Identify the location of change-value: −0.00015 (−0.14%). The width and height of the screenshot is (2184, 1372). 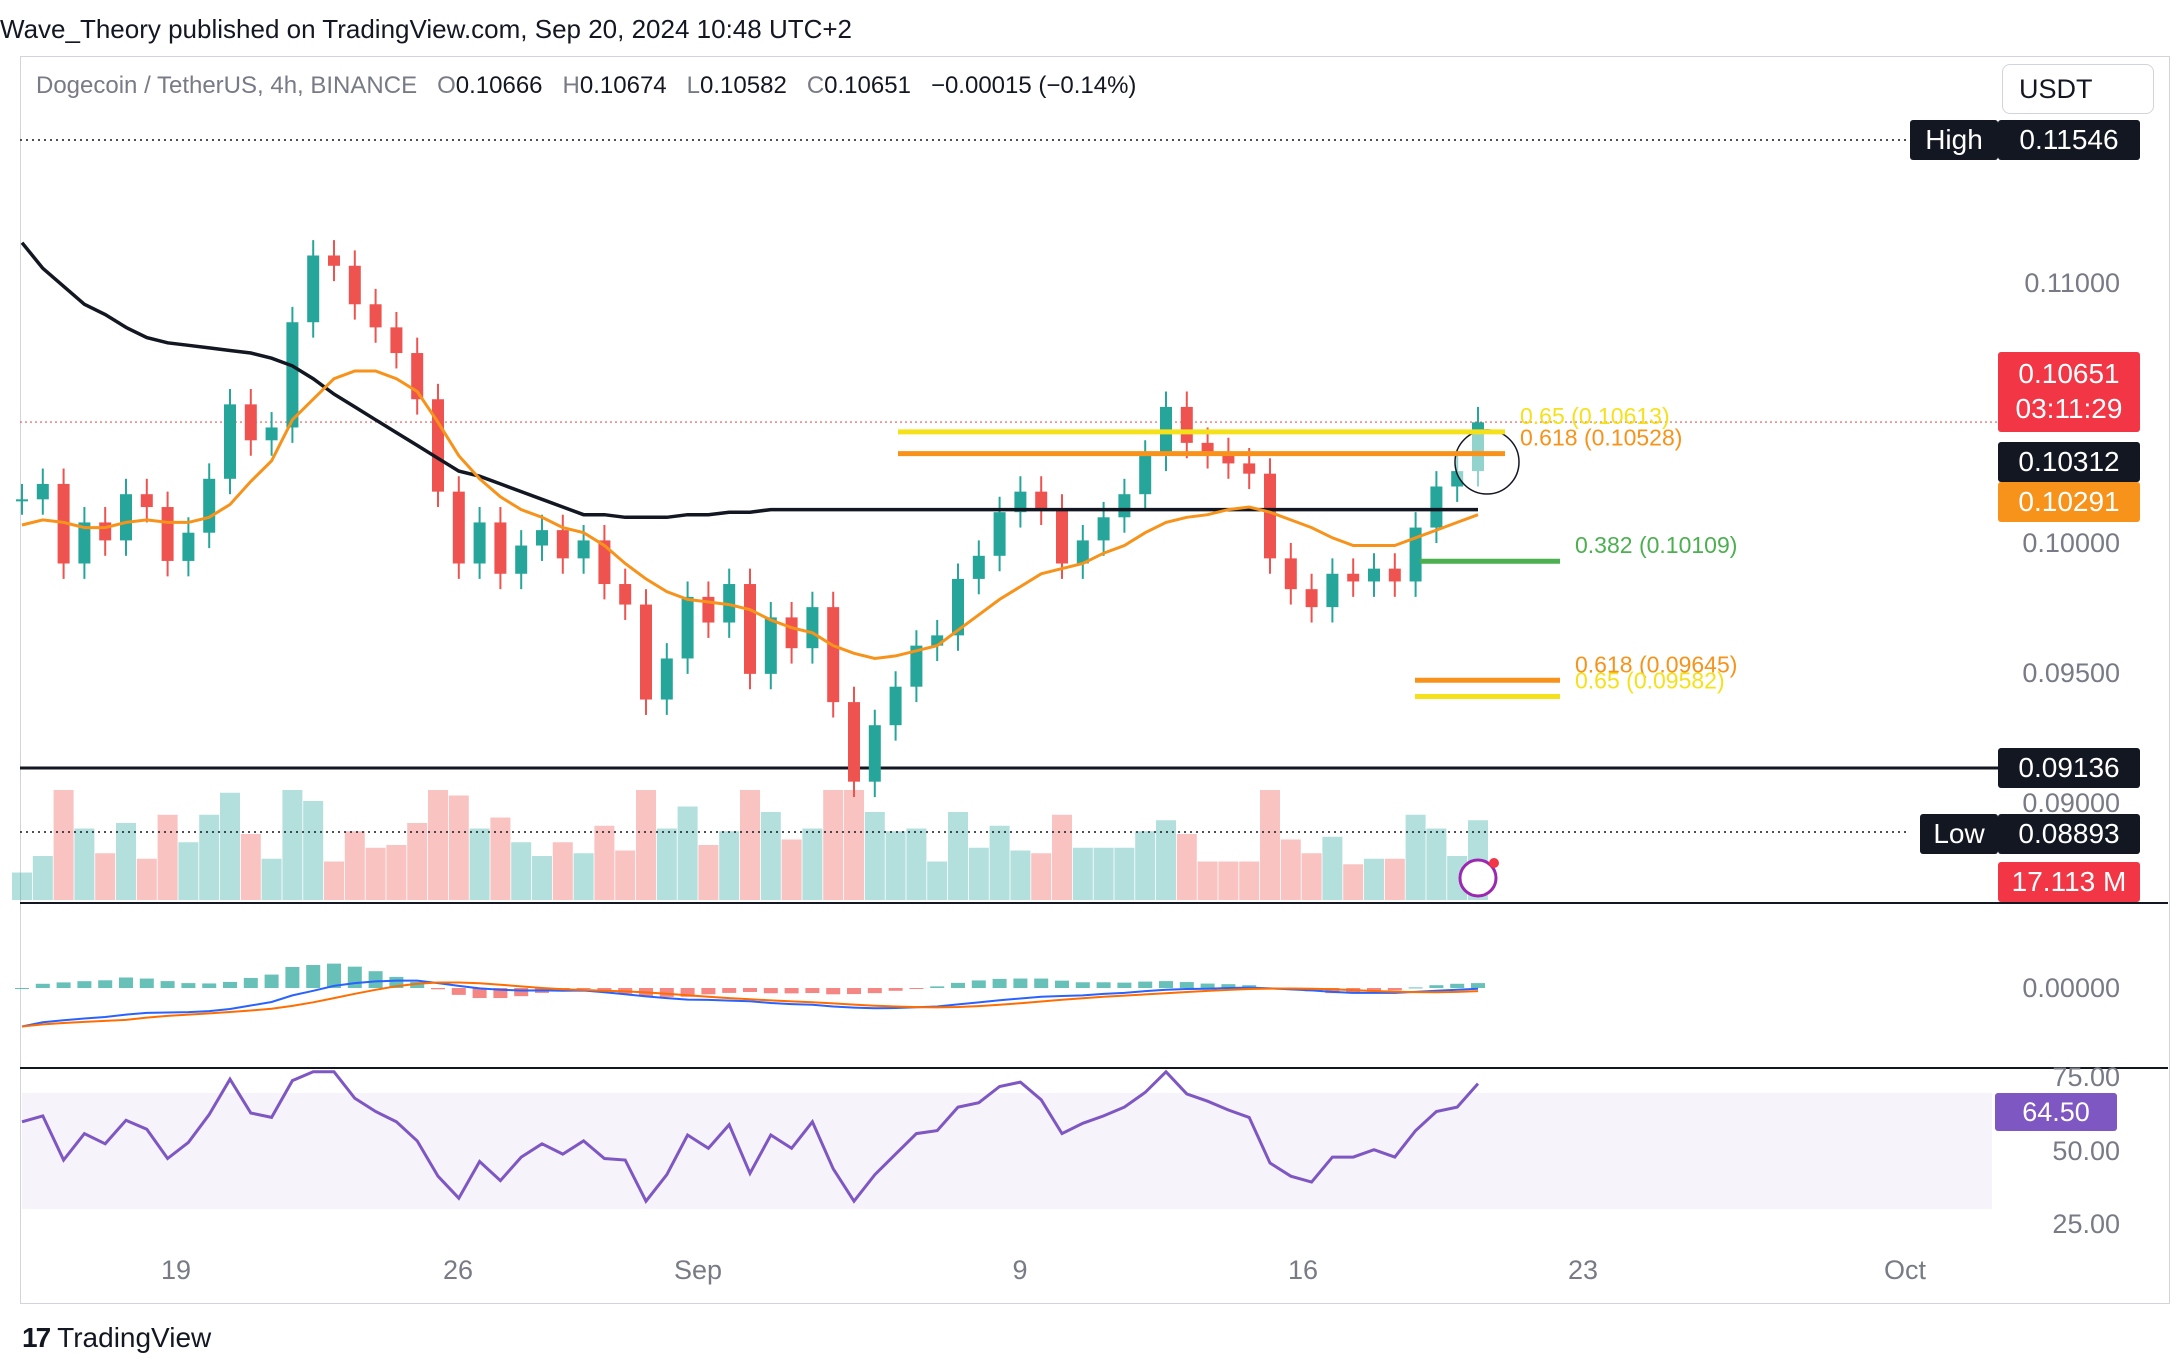
(1033, 85).